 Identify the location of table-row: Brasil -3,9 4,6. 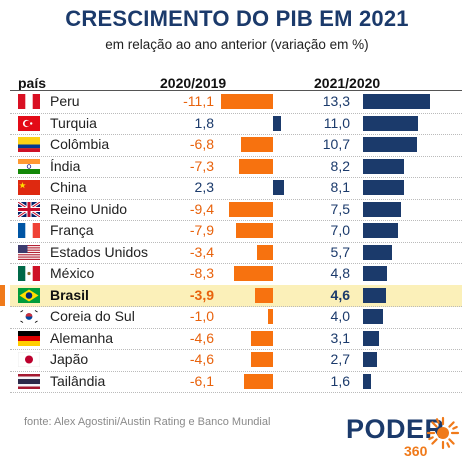
(231, 295).